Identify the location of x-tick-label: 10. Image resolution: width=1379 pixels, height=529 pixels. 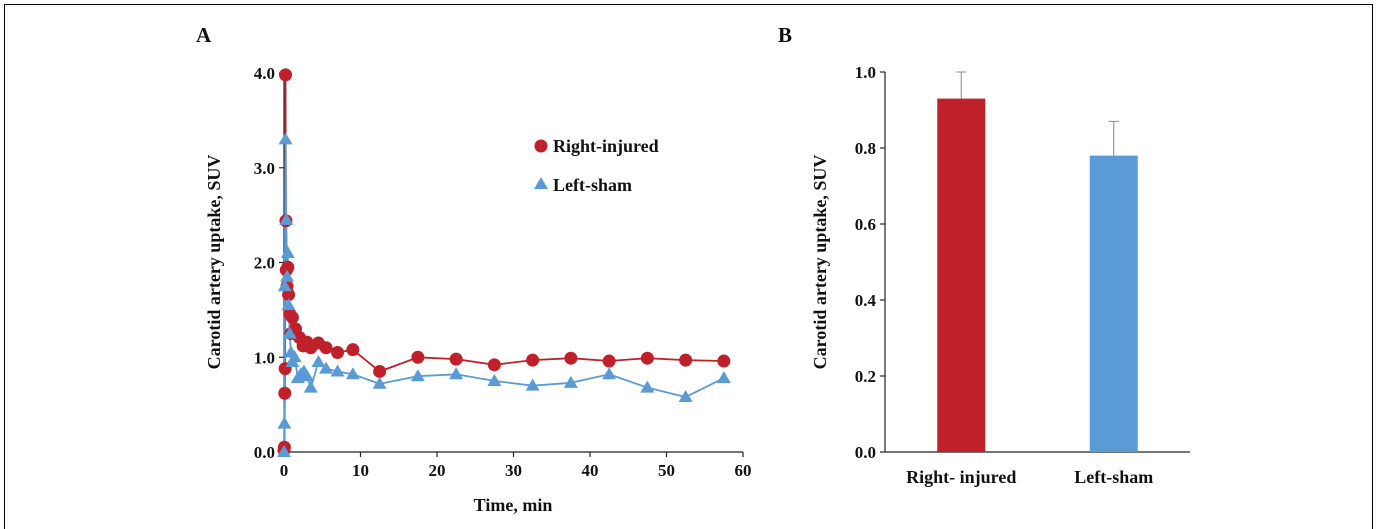
(360, 470).